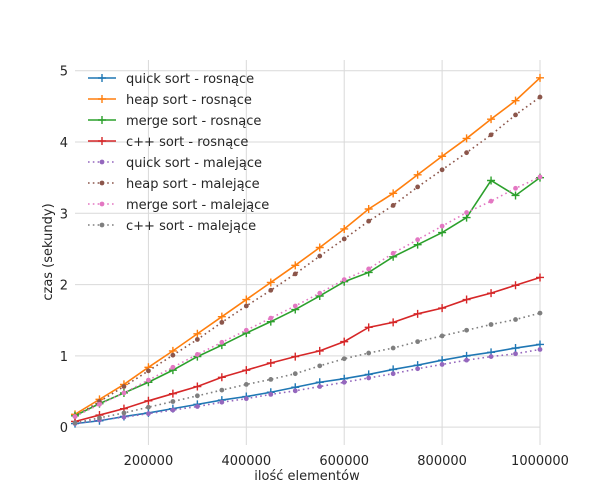 The height and width of the screenshot is (500, 600). What do you see at coordinates (307, 476) in the screenshot?
I see `x-axis-label: ilość elementów` at bounding box center [307, 476].